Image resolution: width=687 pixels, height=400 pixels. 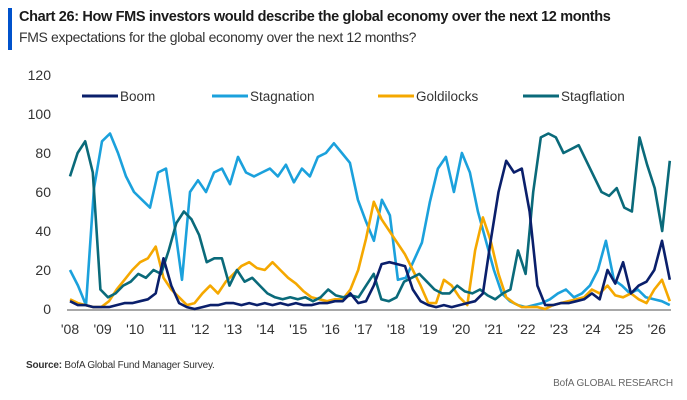 I want to click on x-tick-label: '26, so click(x=657, y=329).